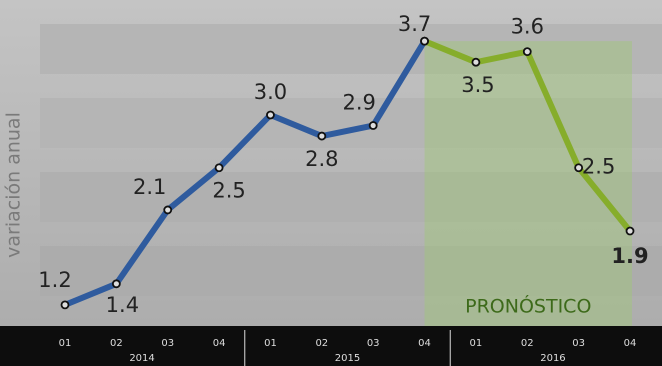  Describe the element at coordinates (321, 159) in the screenshot. I see `data-label: 2.8` at that location.